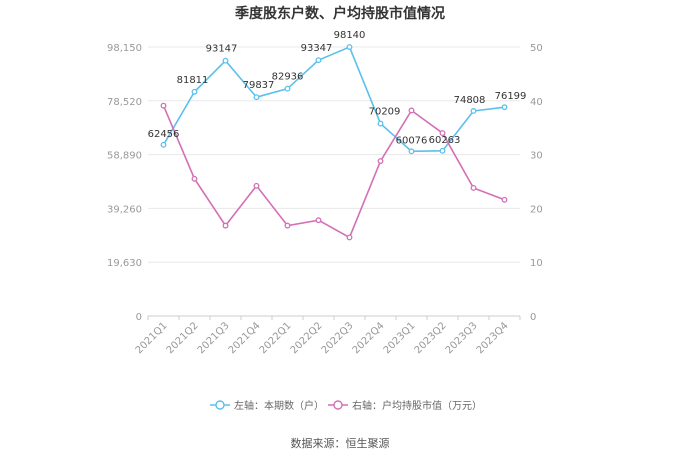 The image size is (680, 460). What do you see at coordinates (338, 338) in the screenshot?
I see `x-tick-label: 2022Q3` at bounding box center [338, 338].